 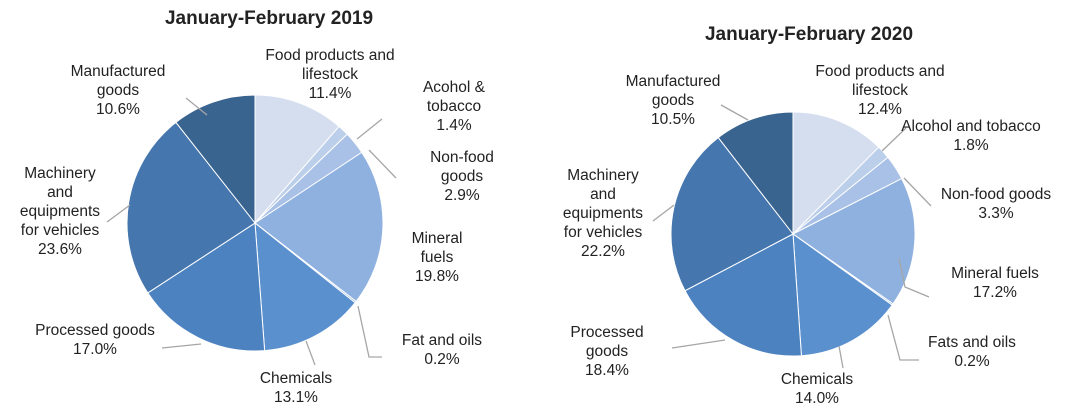 I want to click on data-label-food-products-and-lifestock: Food products and lifestock 12.4%, so click(x=879, y=90).